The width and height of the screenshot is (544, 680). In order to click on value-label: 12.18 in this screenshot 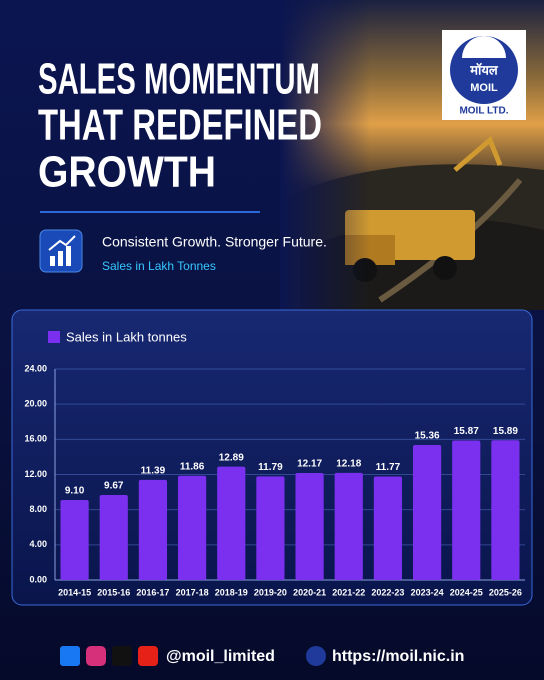, I will do `click(348, 464)`.